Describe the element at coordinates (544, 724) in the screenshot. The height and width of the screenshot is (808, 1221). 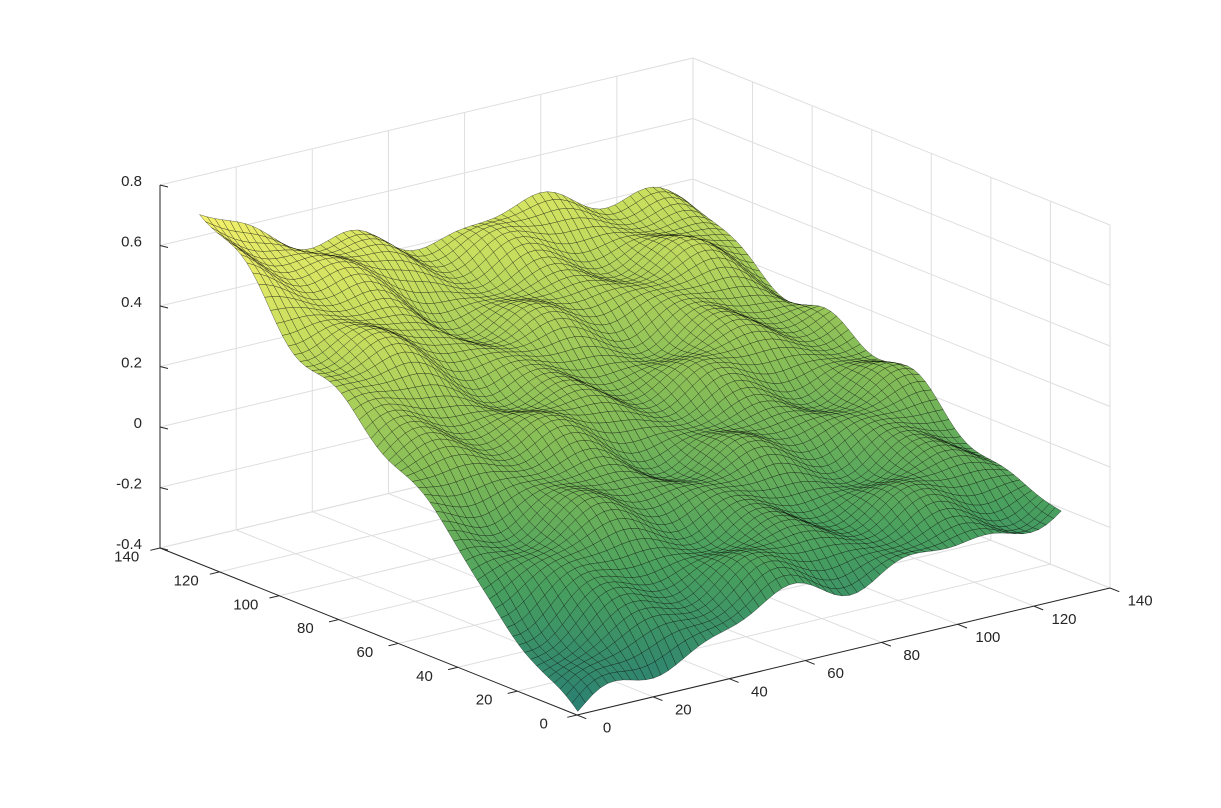
I see `y-tick-label: 0` at that location.